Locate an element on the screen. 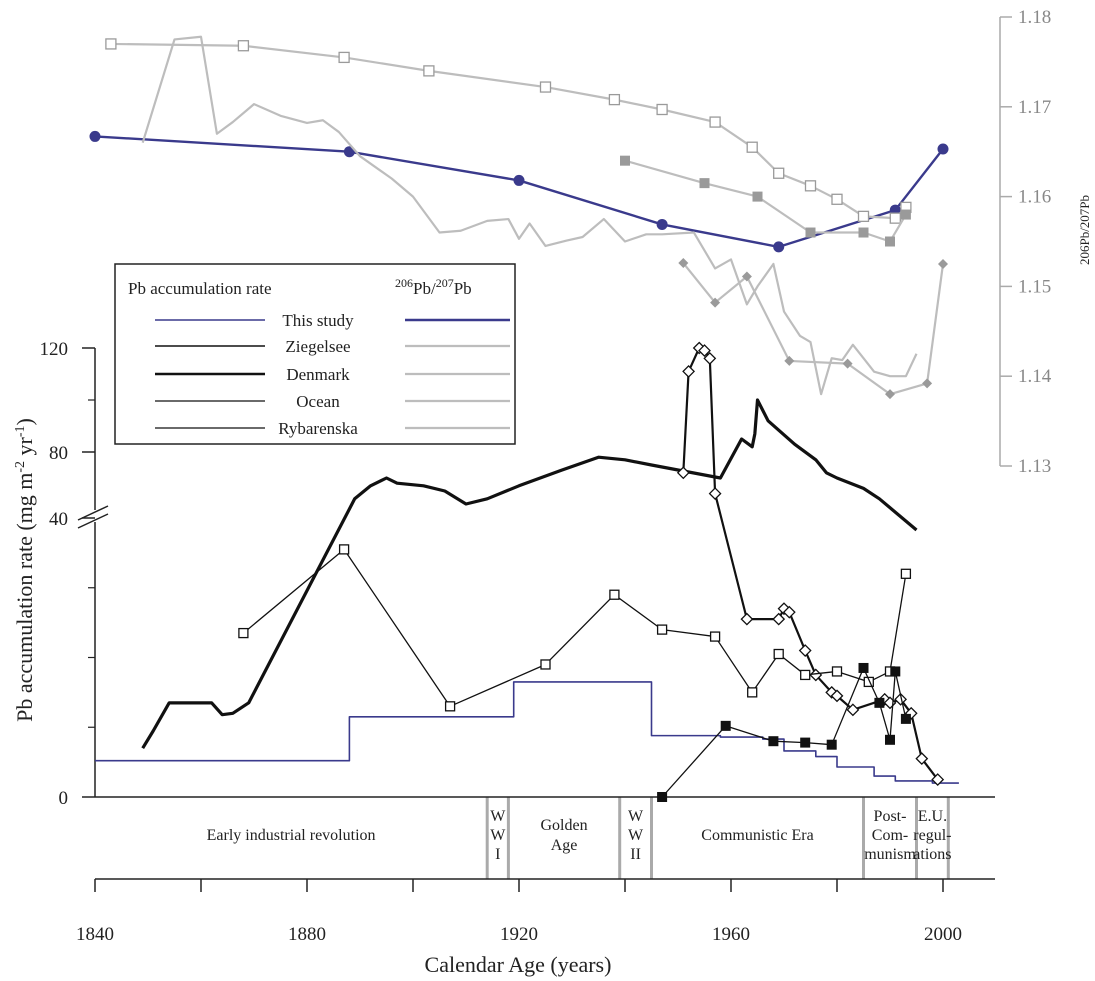 Image resolution: width=1095 pixels, height=981 pixels. legend-title-ratio: 206Pb/207Pb is located at coordinates (433, 287).